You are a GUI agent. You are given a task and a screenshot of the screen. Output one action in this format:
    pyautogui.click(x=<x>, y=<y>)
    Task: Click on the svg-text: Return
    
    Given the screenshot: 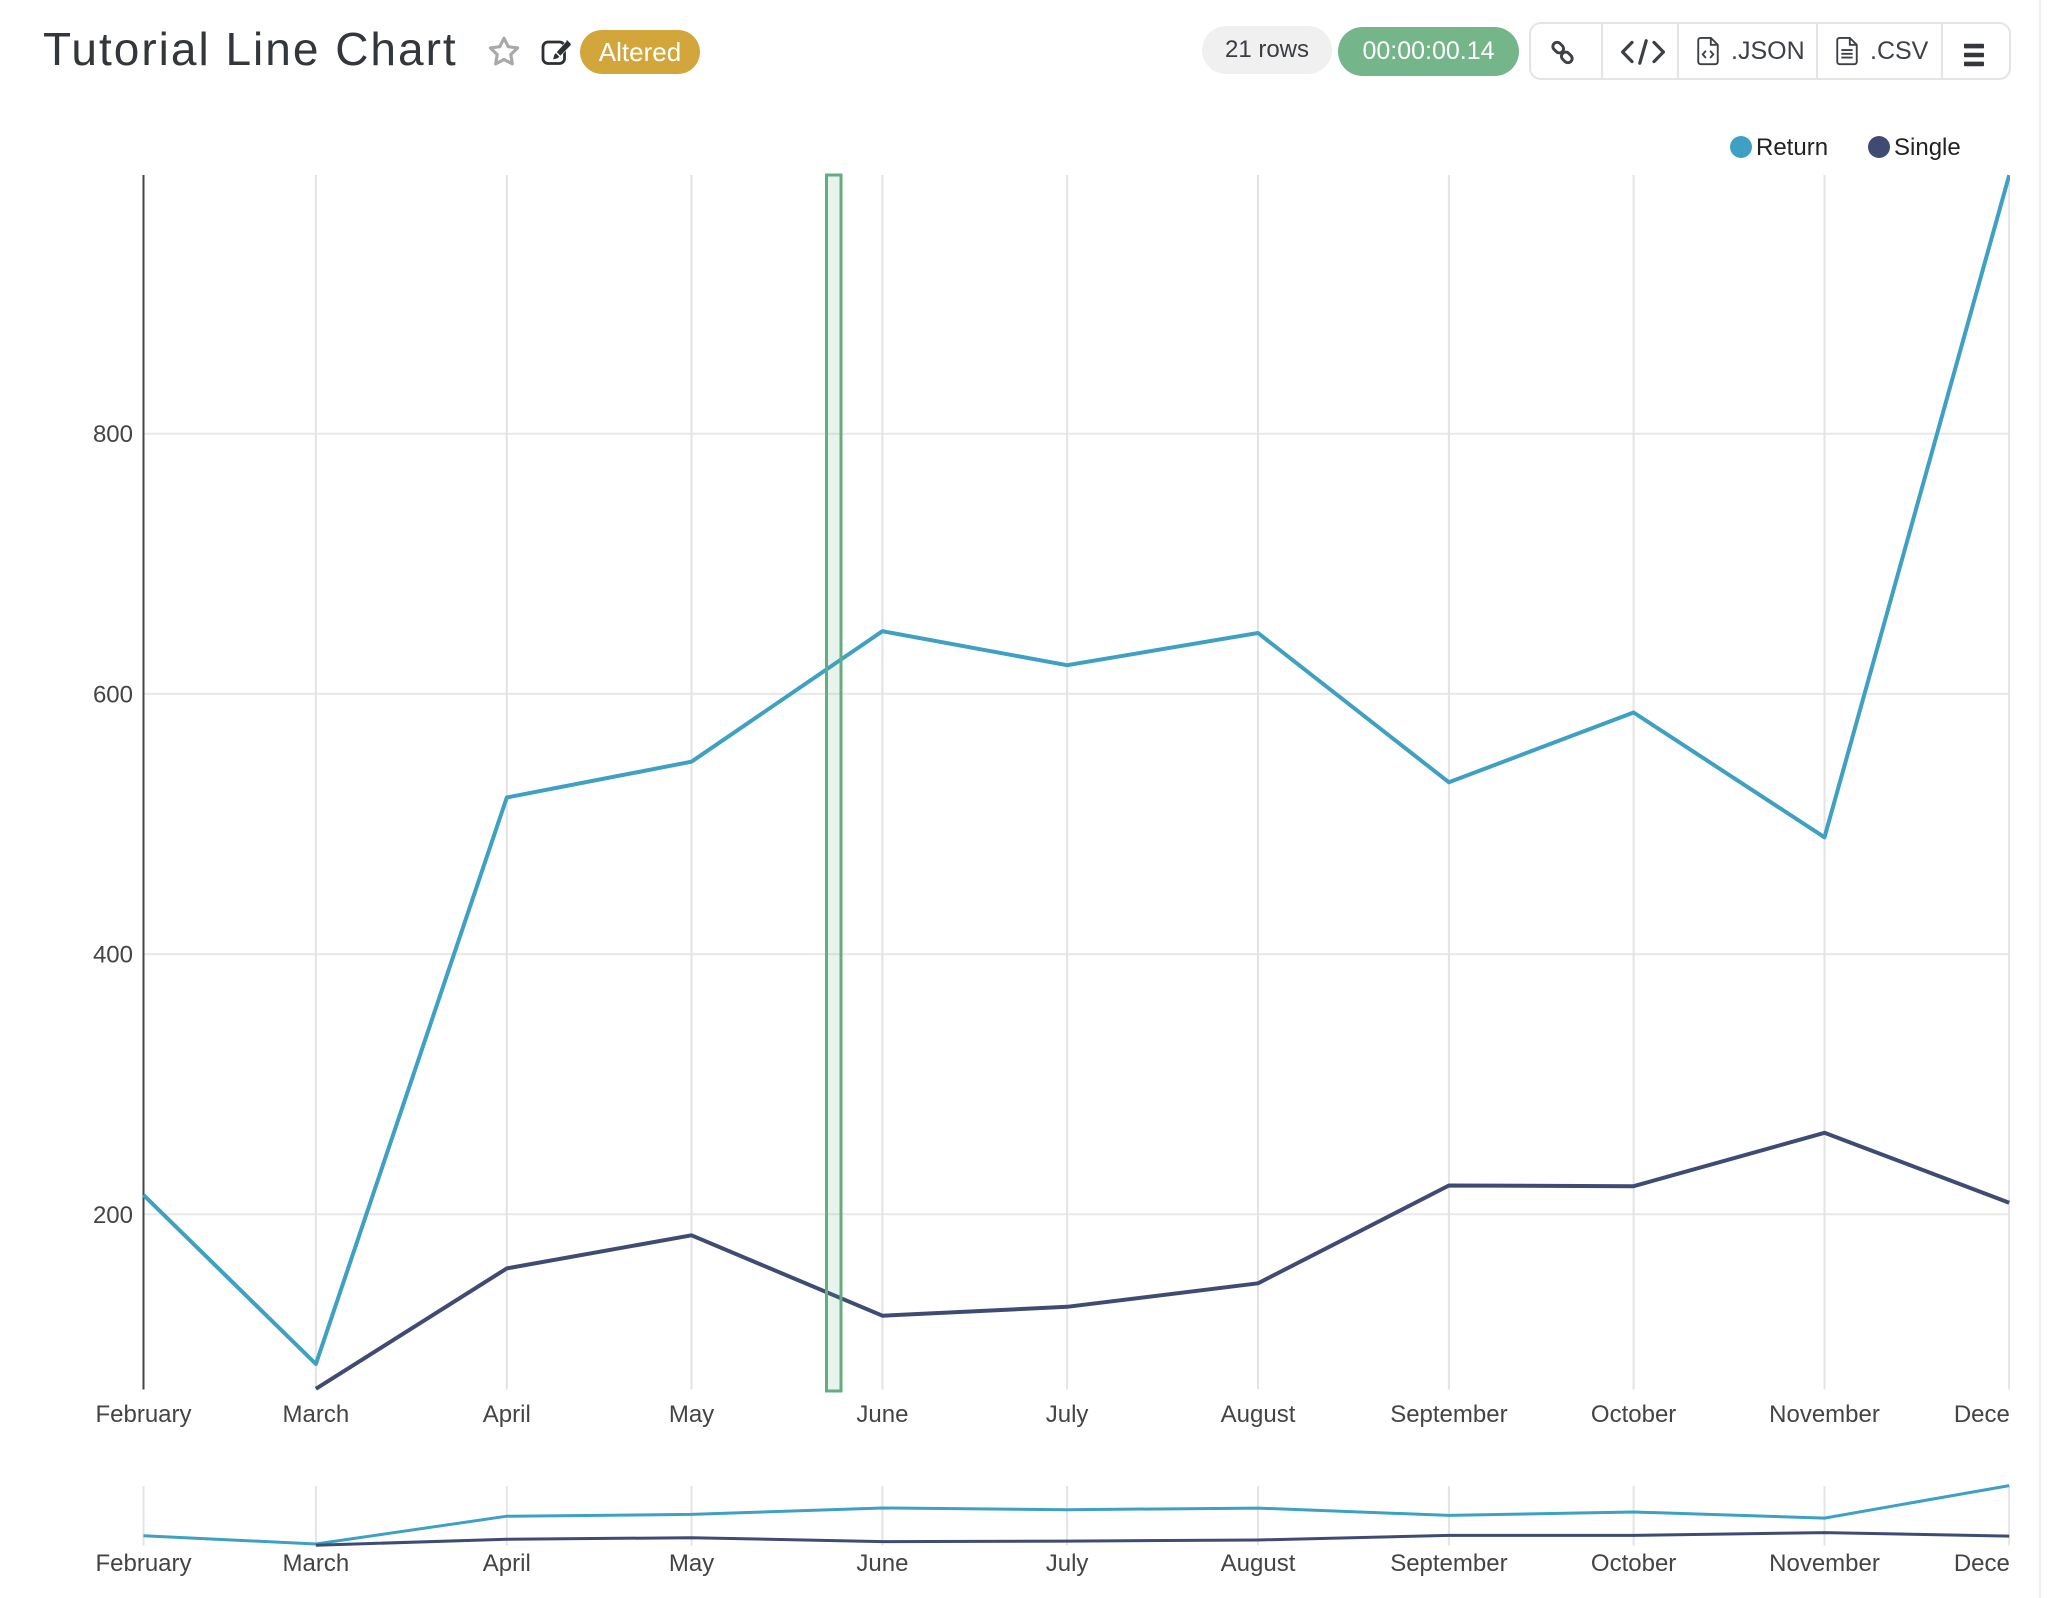 What is the action you would take?
    pyautogui.click(x=1792, y=147)
    